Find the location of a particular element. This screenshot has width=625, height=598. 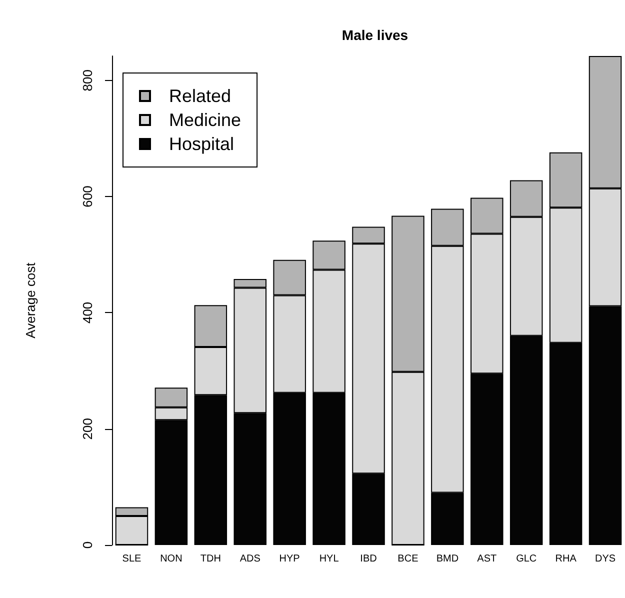

chart-title: Male lives is located at coordinates (375, 35).